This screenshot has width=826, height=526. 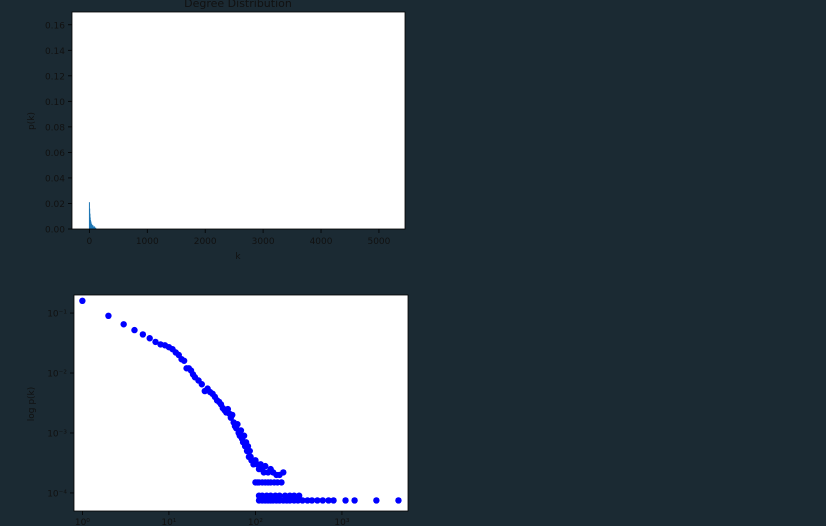 I want to click on scatter-x-ticks: 10⁰ 10¹ 10² 10³, so click(x=212, y=518).